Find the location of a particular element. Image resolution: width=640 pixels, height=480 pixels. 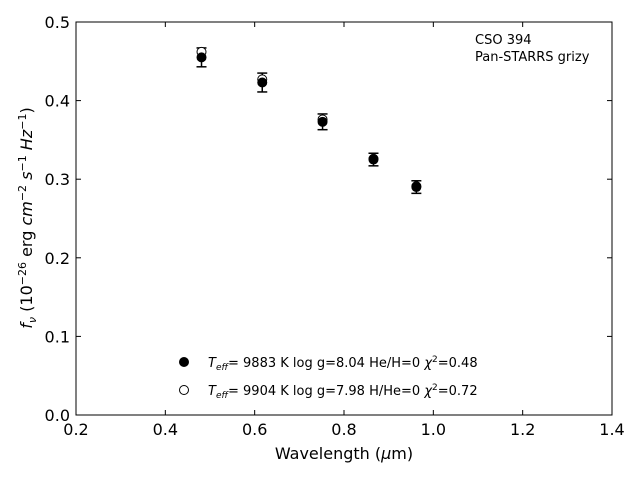

y-tick-label: 0.1 is located at coordinates (57, 336).